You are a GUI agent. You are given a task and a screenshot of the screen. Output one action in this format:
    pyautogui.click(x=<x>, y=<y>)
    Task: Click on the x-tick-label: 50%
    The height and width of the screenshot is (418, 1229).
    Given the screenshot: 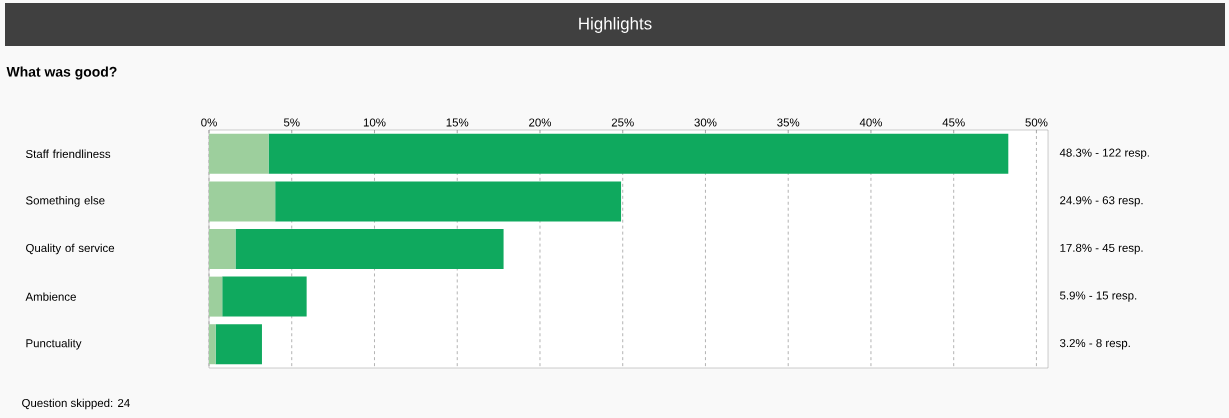 What is the action you would take?
    pyautogui.click(x=1036, y=122)
    